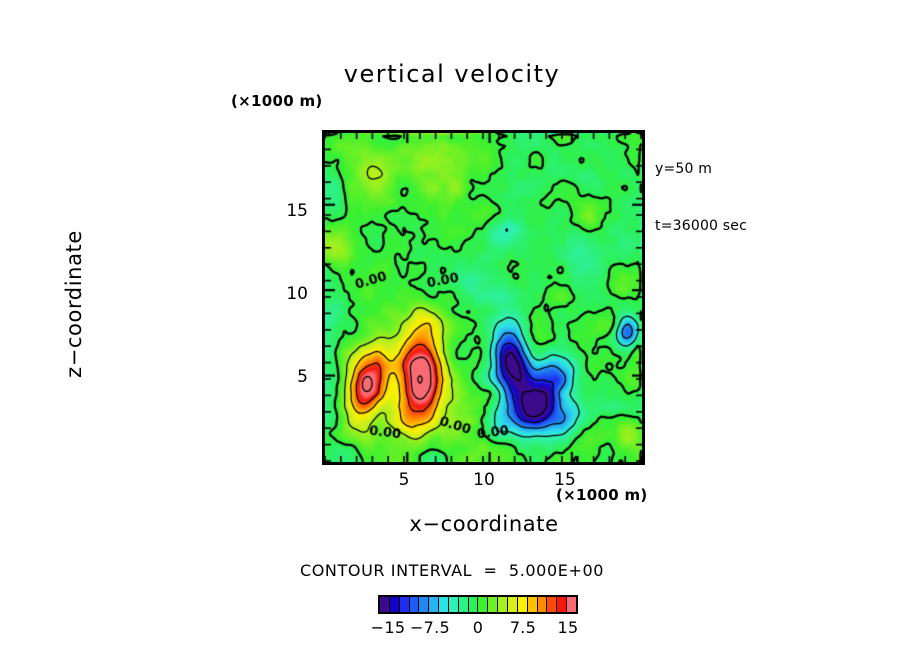 The height and width of the screenshot is (654, 904). I want to click on annotation-block: y=50 m t=36000 sec, so click(701, 198).